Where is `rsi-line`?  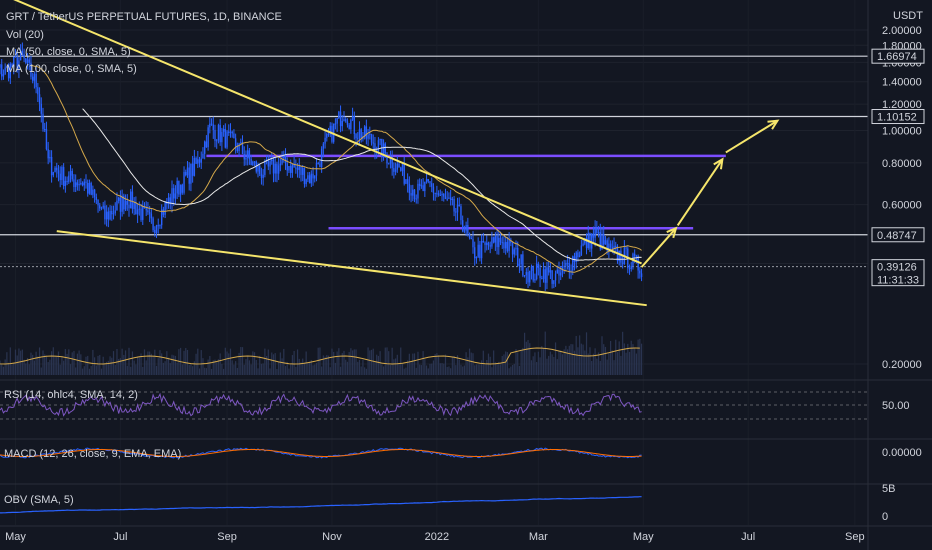 rsi-line is located at coordinates (321, 404).